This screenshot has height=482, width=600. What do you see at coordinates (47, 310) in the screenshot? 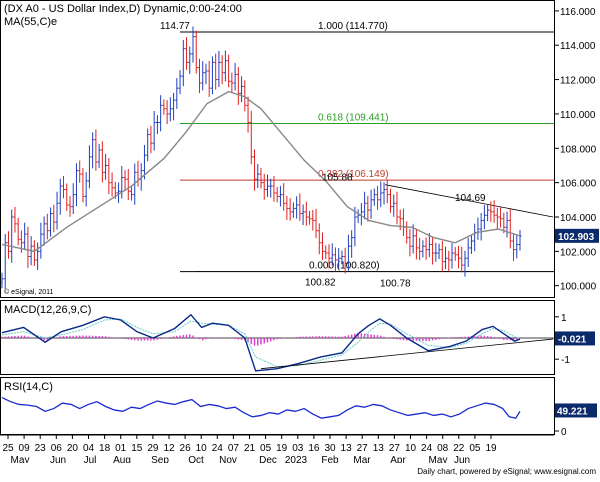
I see `macd-panel-title: MACD(12,26,9,C)` at bounding box center [47, 310].